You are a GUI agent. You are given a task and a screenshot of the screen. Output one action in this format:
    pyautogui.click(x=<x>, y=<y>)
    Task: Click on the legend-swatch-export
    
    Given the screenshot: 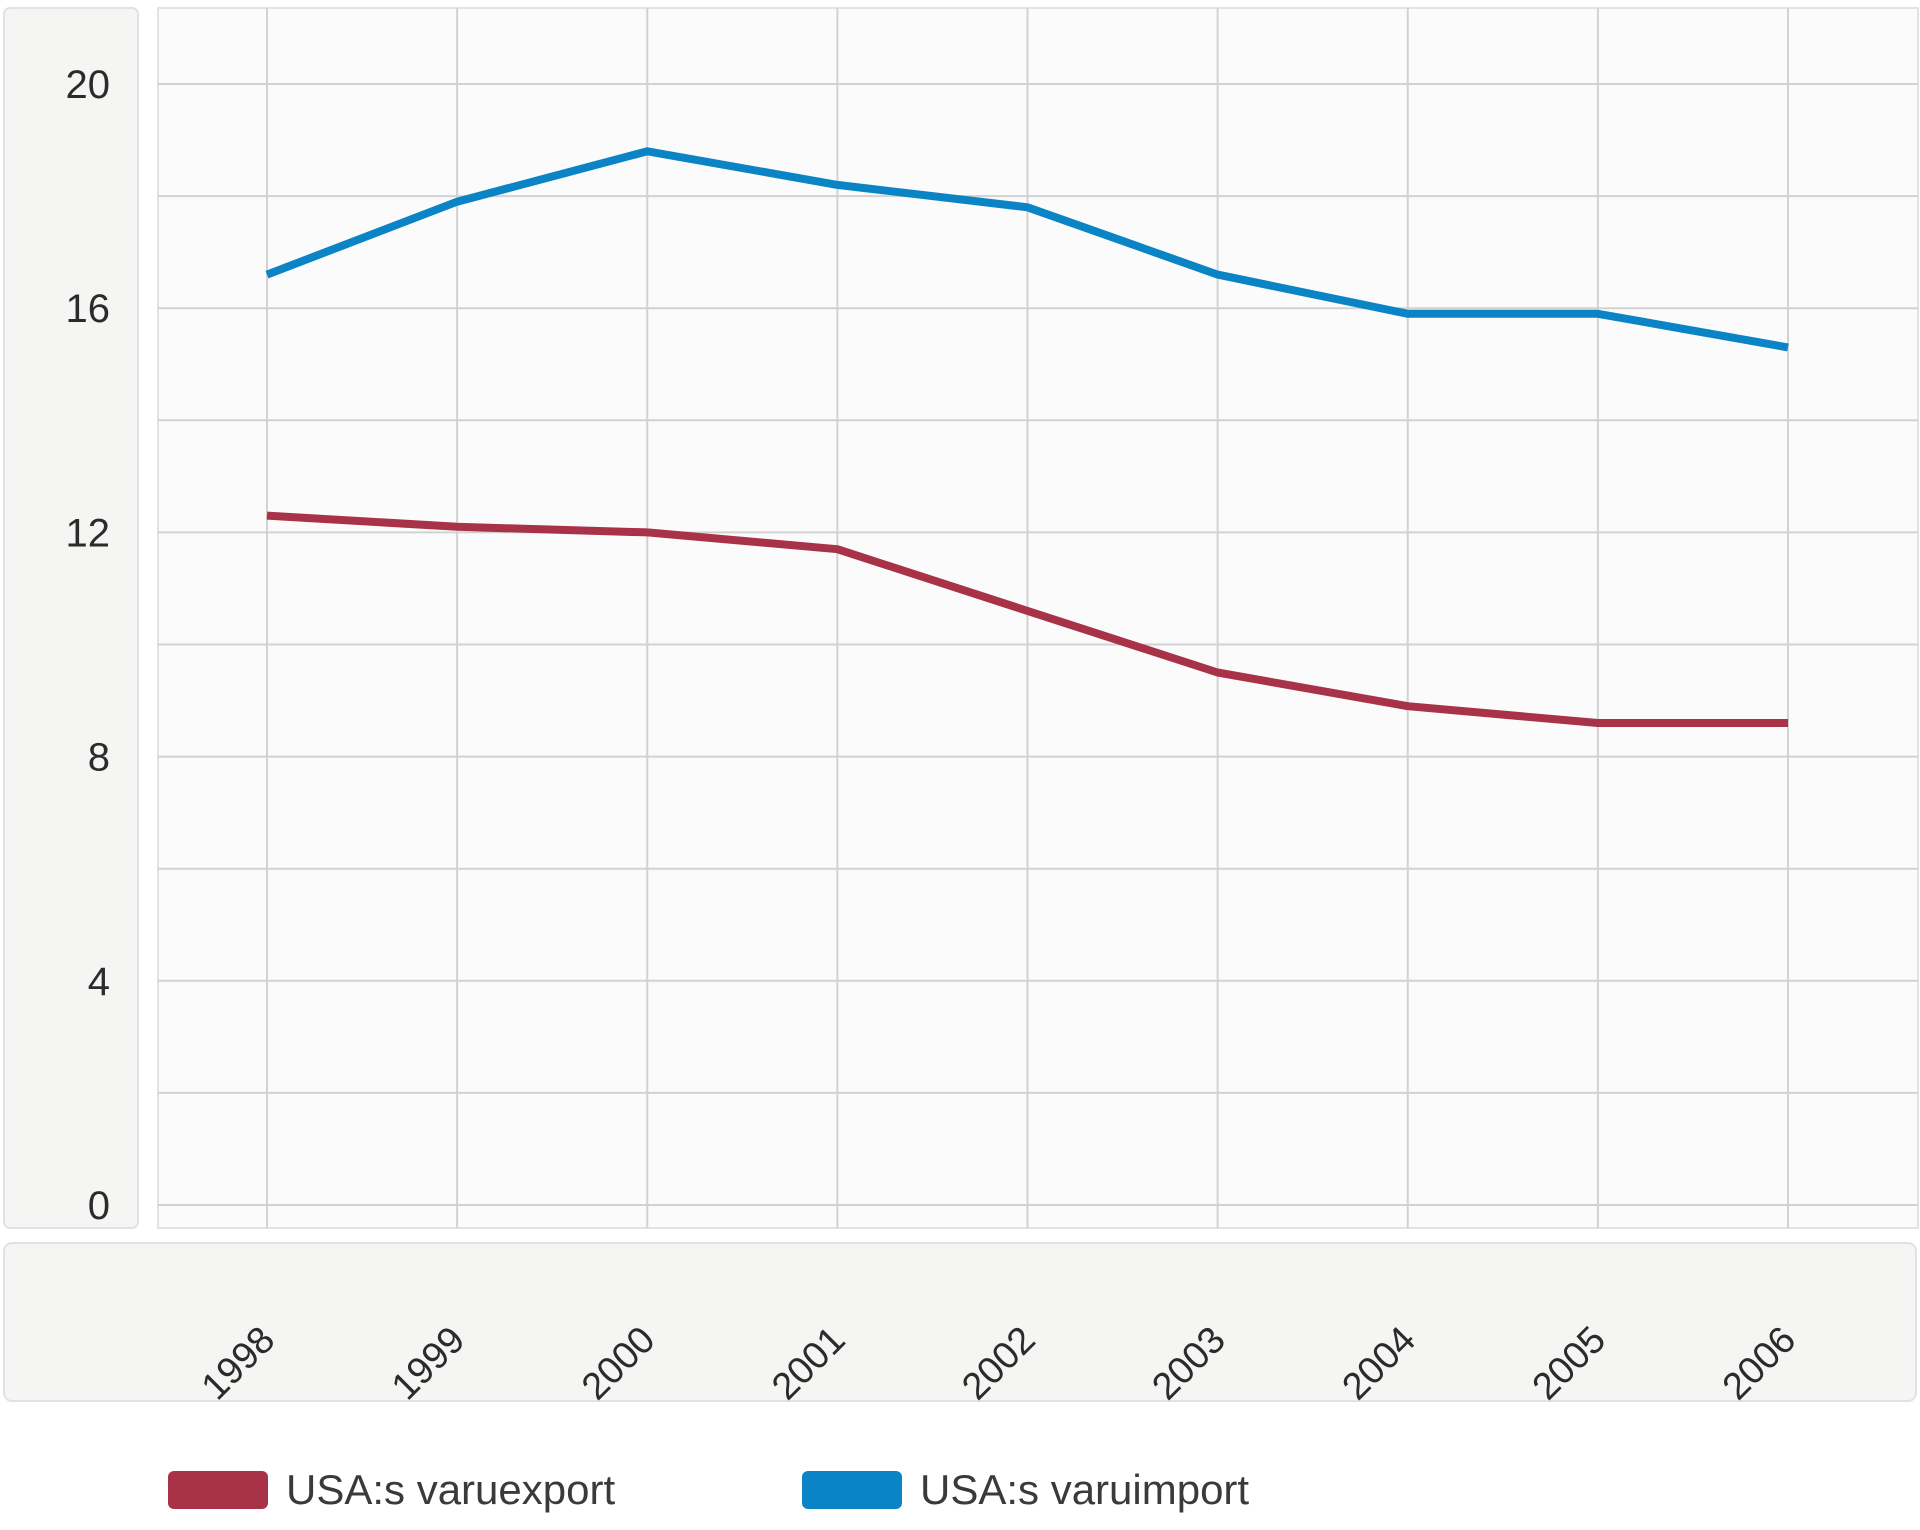 What is the action you would take?
    pyautogui.click(x=218, y=1490)
    